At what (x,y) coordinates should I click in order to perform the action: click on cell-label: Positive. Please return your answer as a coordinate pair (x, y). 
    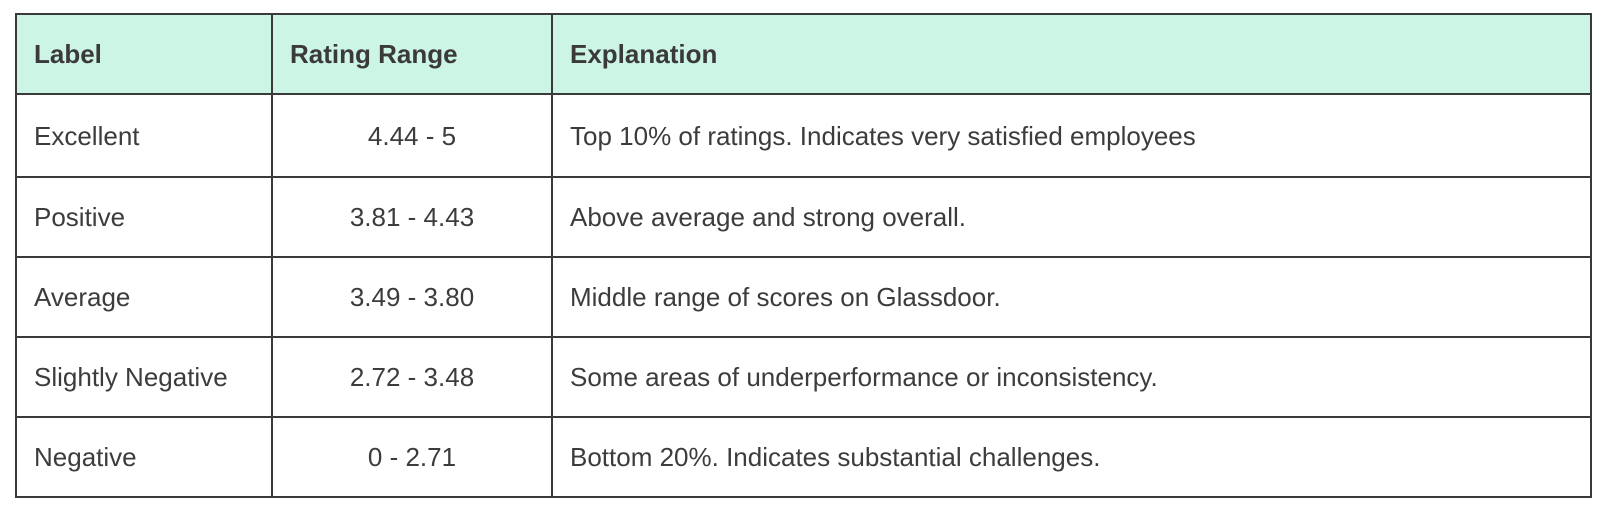
    Looking at the image, I should click on (144, 217).